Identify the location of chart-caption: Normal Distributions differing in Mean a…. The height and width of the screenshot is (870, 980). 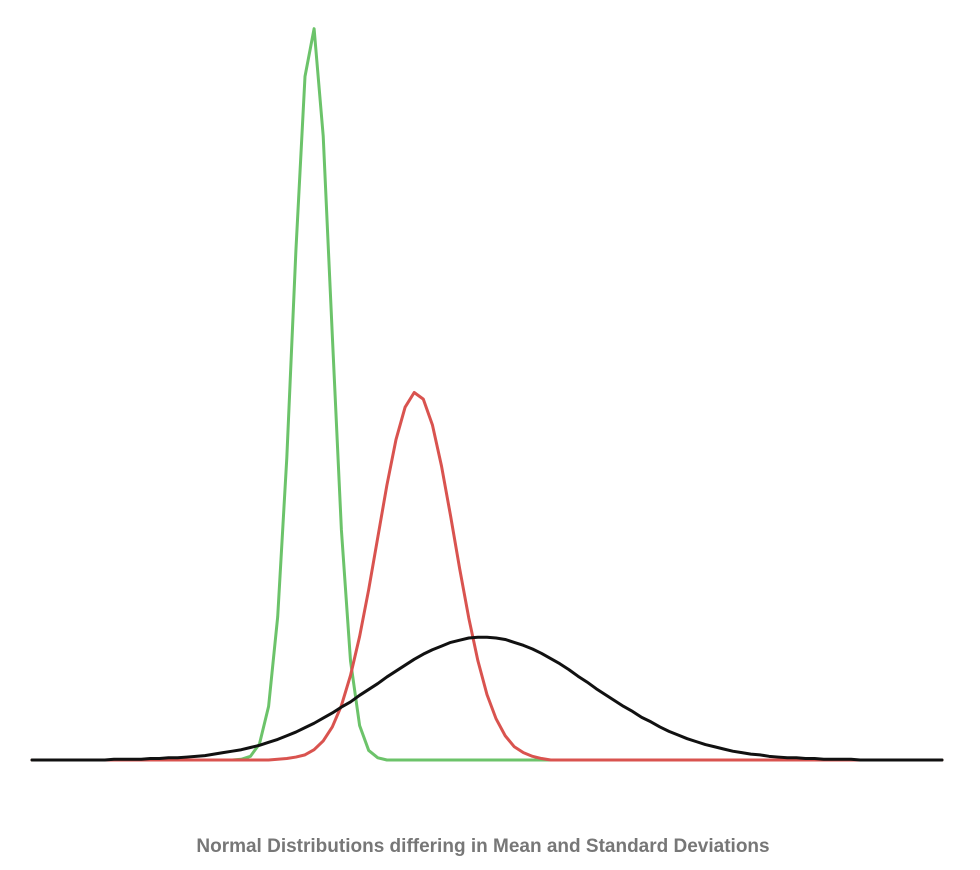
(482, 846).